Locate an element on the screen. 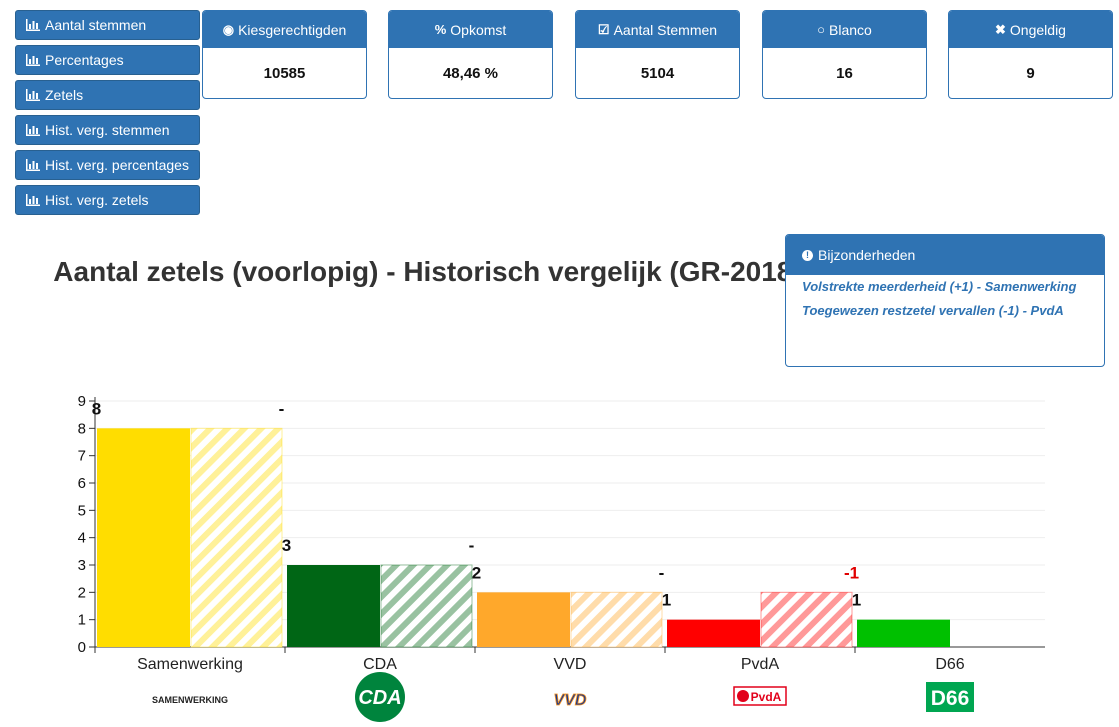 The image size is (1119, 727). stat-header: ☑ Aantal Stemmen is located at coordinates (657, 29).